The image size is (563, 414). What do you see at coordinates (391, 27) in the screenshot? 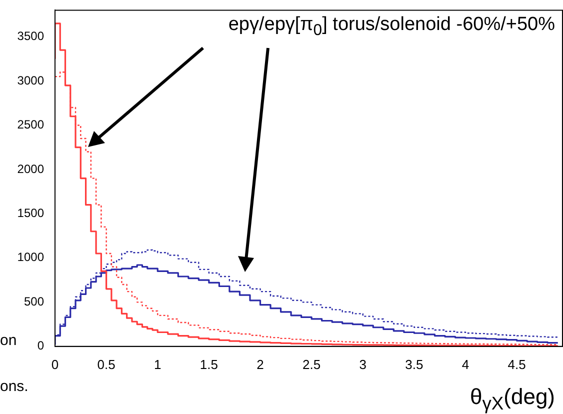
I see `chart-title: epγ/epγ[π$_{0}$] torus/solenoid -60%/+50%` at bounding box center [391, 27].